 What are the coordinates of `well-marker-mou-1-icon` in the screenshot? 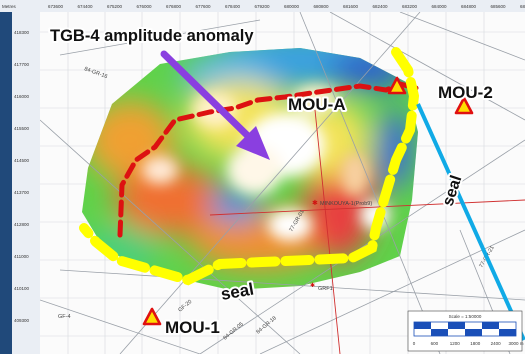 It's located at (152, 316).